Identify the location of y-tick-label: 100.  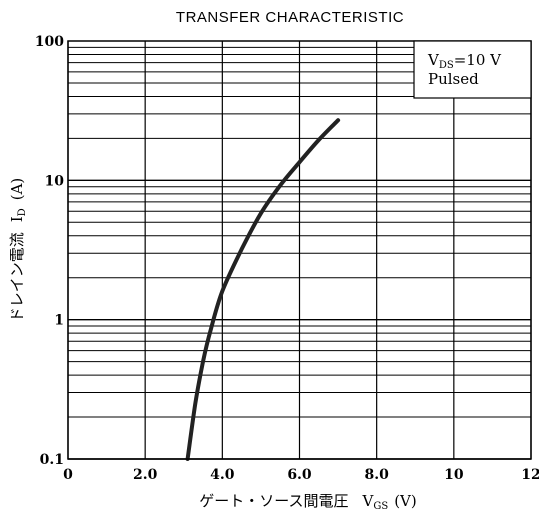
(49, 42).